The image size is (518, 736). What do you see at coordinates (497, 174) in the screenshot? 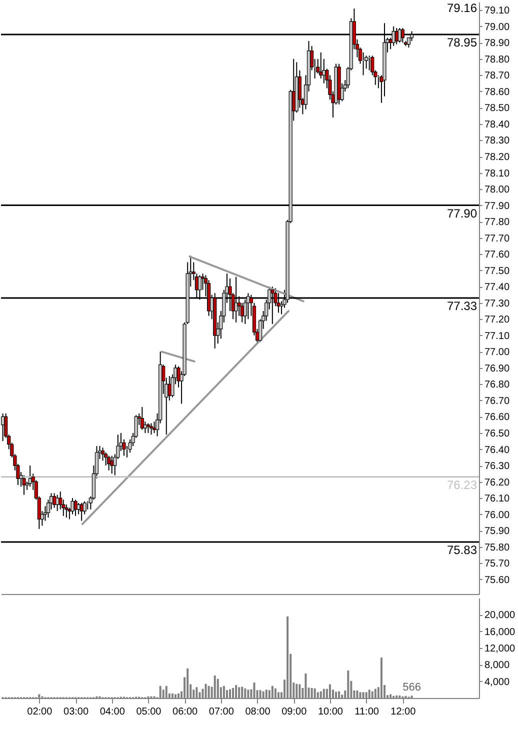
I see `y-tick-label: 78.10` at bounding box center [497, 174].